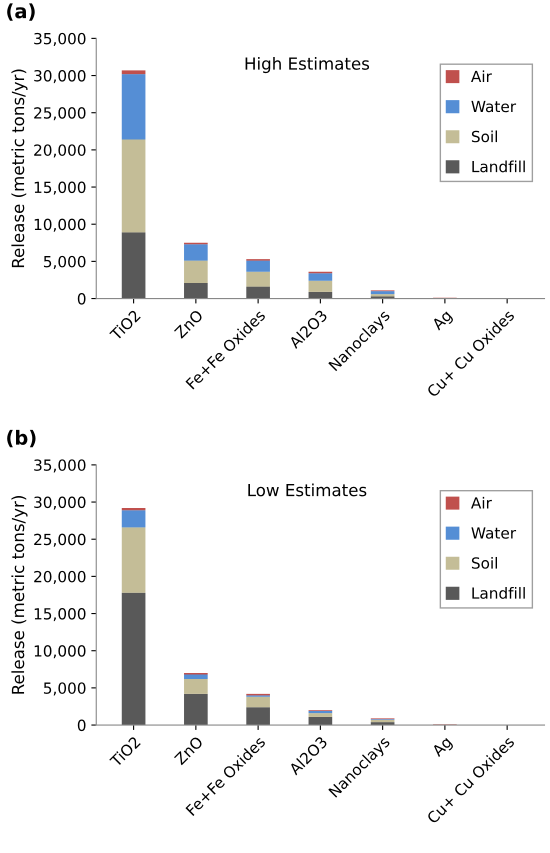 The width and height of the screenshot is (550, 853). Describe the element at coordinates (308, 65) in the screenshot. I see `text: High Estimates` at that location.